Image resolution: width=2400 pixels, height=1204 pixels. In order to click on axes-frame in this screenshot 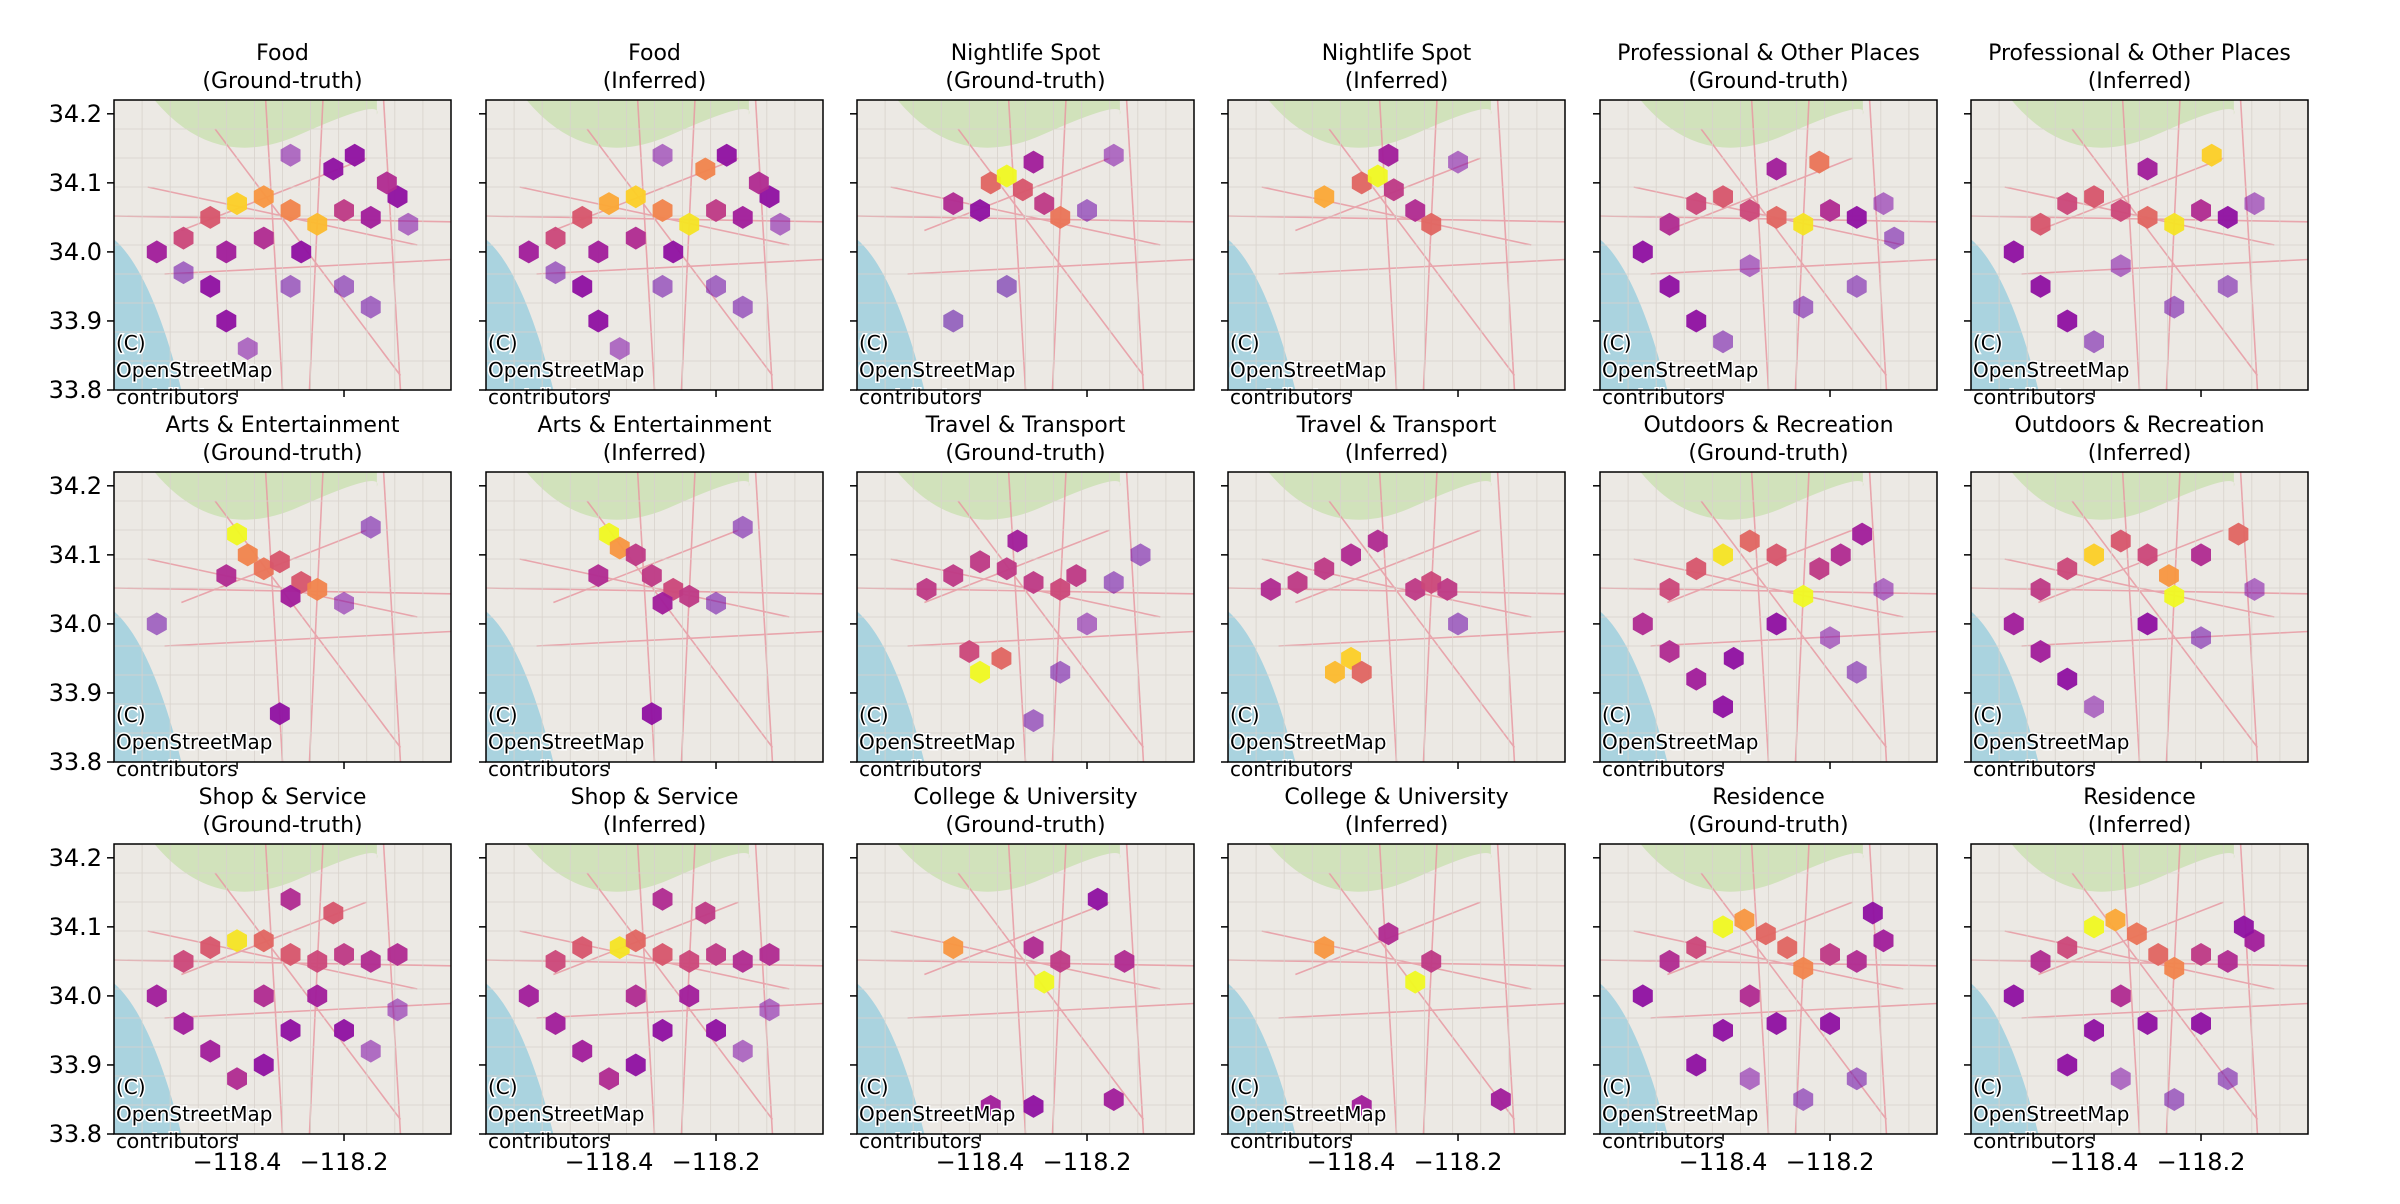, I will do `click(1025, 245)`.